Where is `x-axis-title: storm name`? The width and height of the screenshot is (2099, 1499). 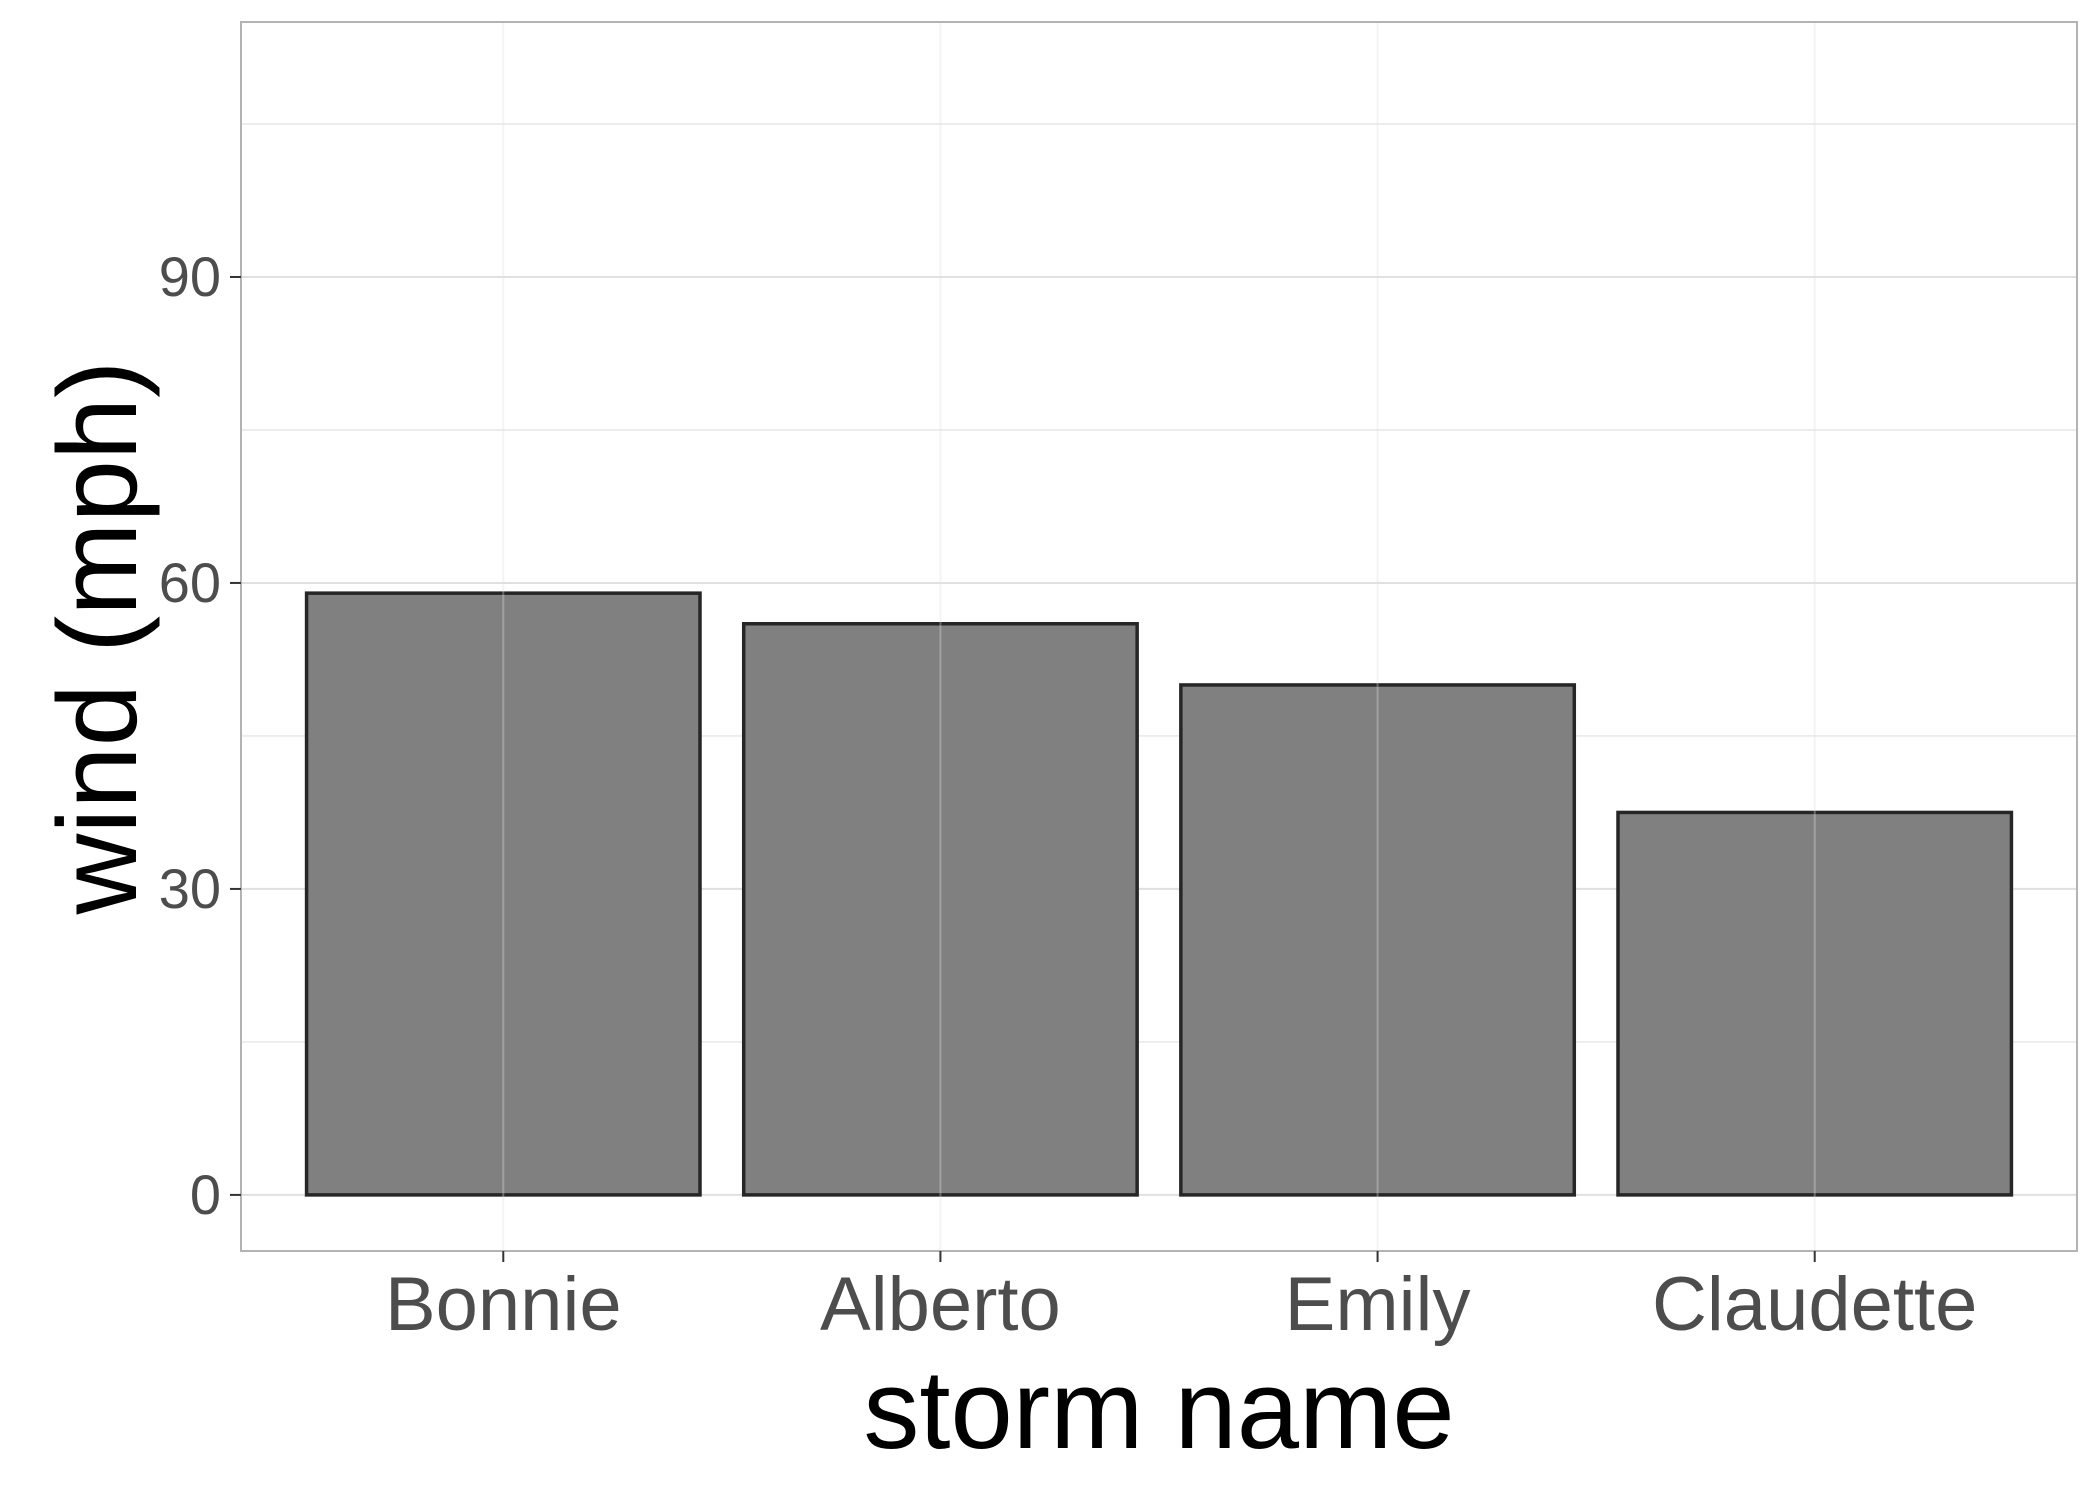 x-axis-title: storm name is located at coordinates (1158, 1409).